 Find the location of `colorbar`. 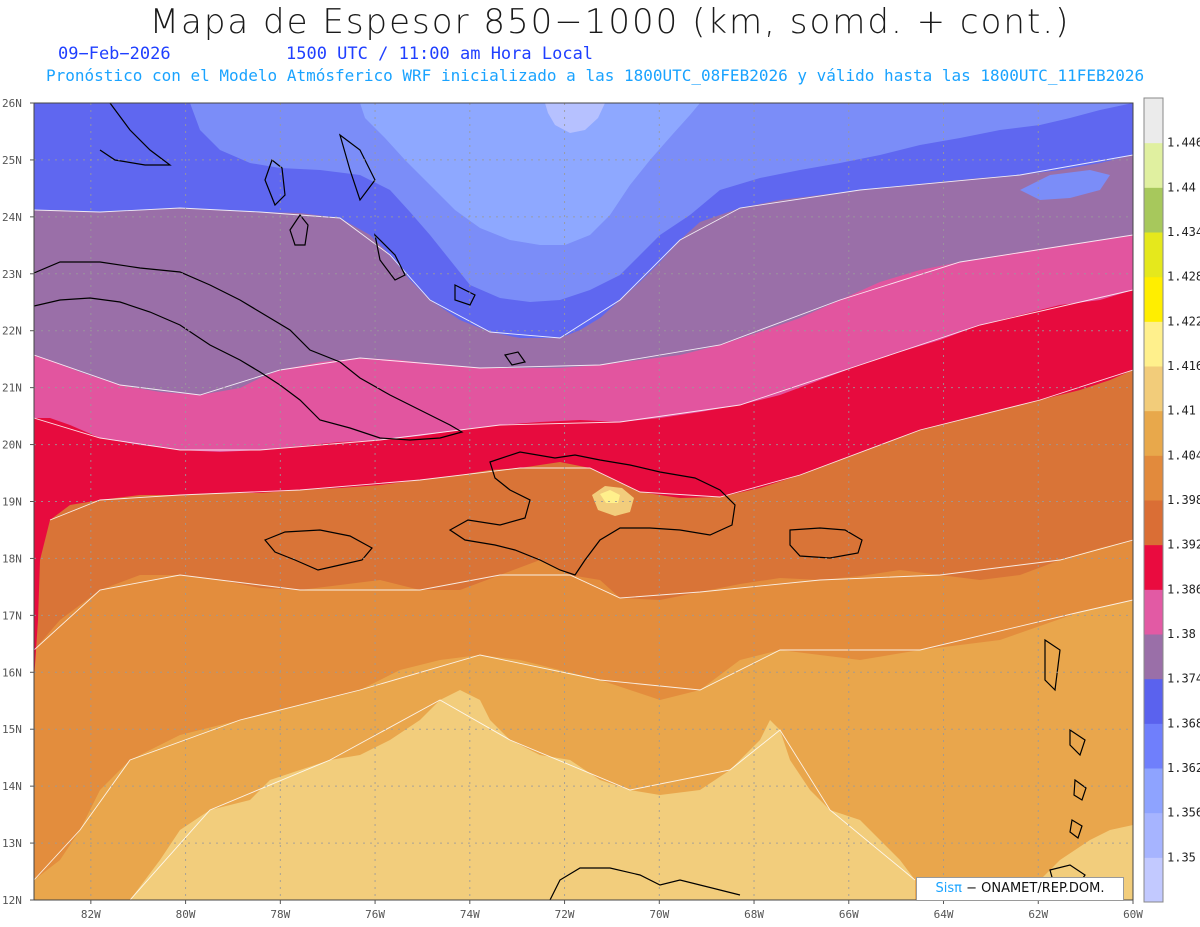

colorbar is located at coordinates (1153, 500).